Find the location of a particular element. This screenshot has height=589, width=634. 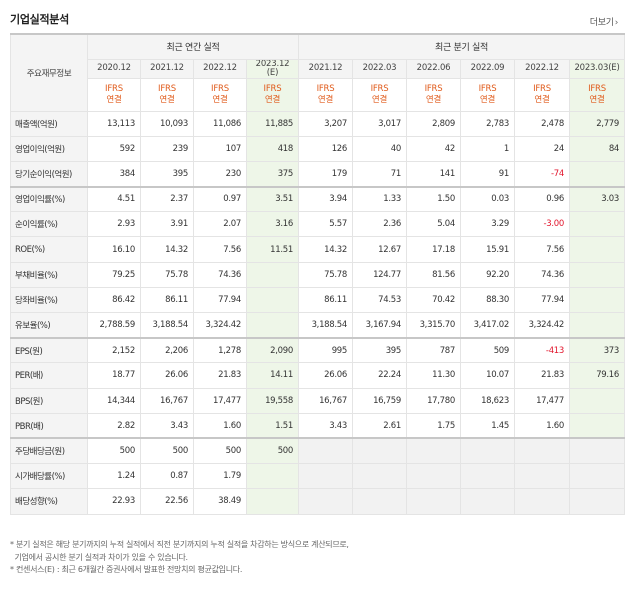

quarter-value-cell: 1.33 is located at coordinates (380, 199).